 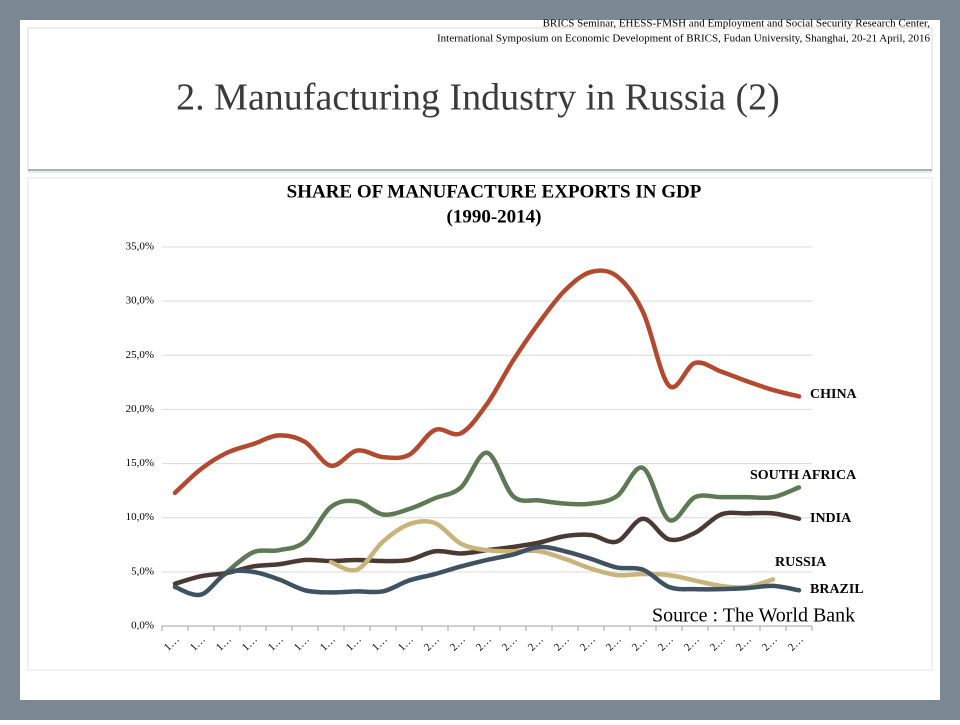 What do you see at coordinates (140, 463) in the screenshot?
I see `y-tick-label: 15,0%` at bounding box center [140, 463].